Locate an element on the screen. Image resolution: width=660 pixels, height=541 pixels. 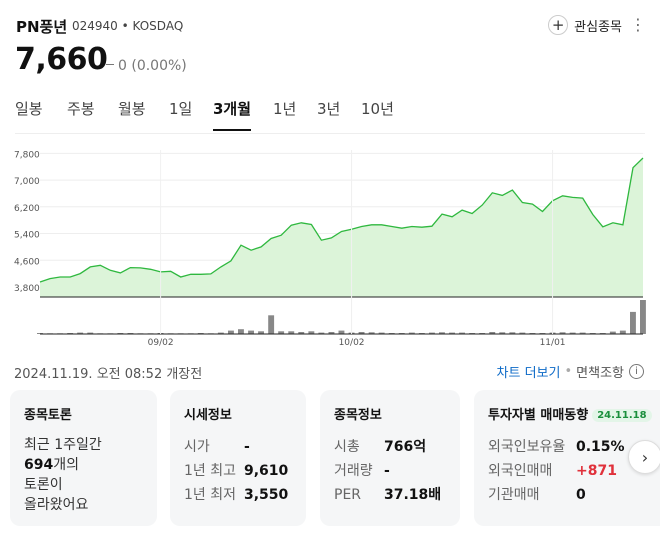
investor-title: 투자자별 매매동향 is located at coordinates (538, 415).